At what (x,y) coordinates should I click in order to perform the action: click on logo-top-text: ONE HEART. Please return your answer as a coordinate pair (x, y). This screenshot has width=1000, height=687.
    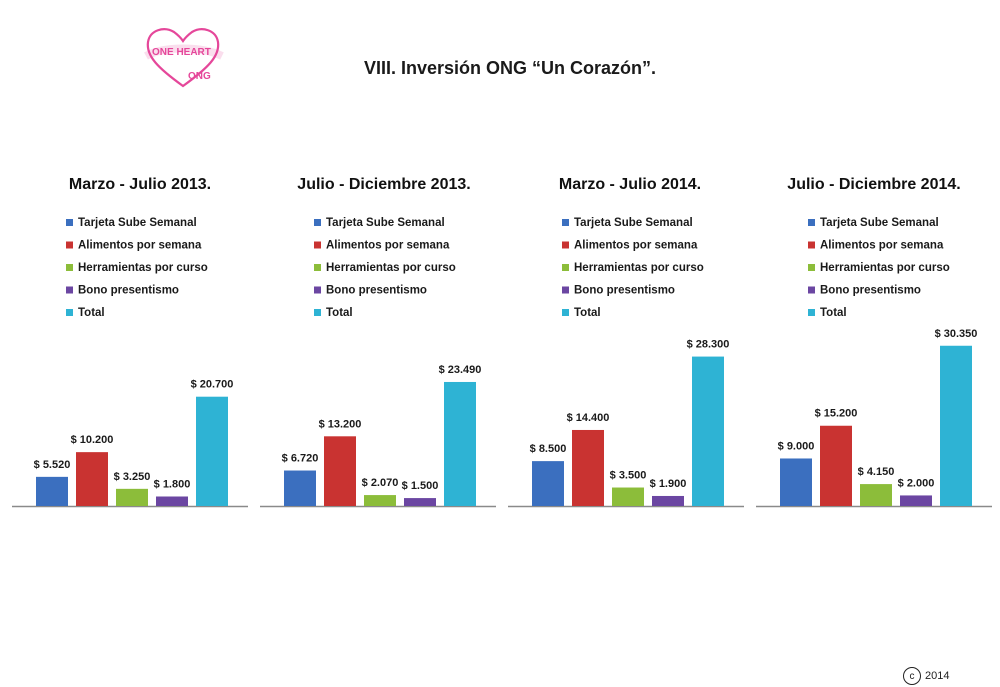
    Looking at the image, I should click on (181, 52).